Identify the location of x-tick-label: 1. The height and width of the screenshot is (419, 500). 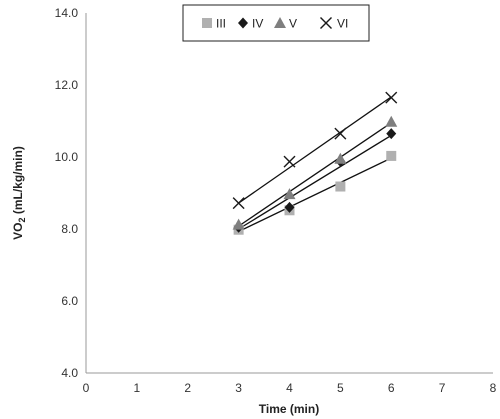
(137, 388).